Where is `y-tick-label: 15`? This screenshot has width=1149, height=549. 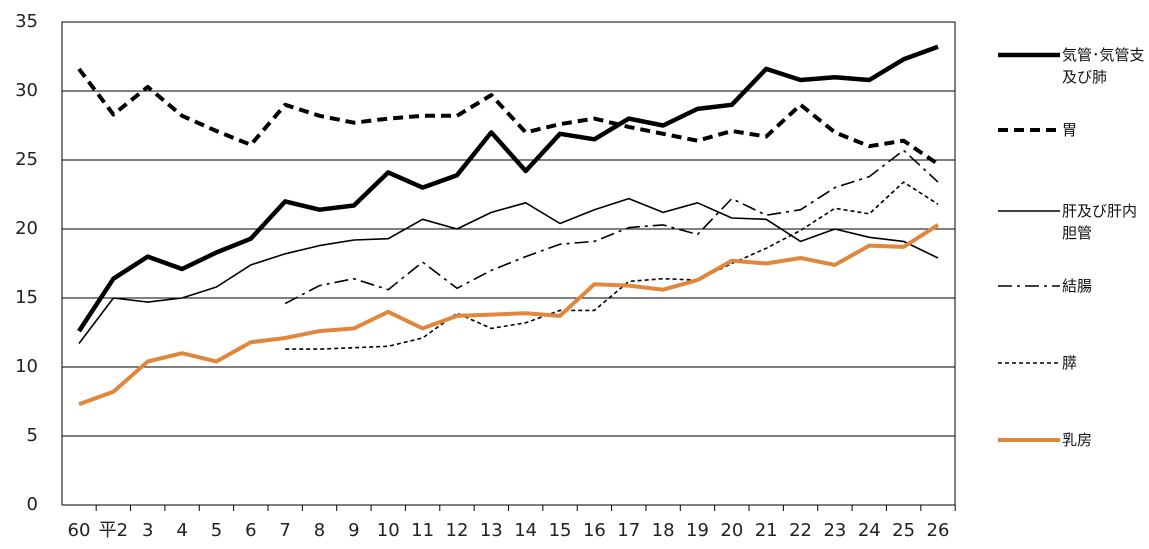
y-tick-label: 15 is located at coordinates (26, 297).